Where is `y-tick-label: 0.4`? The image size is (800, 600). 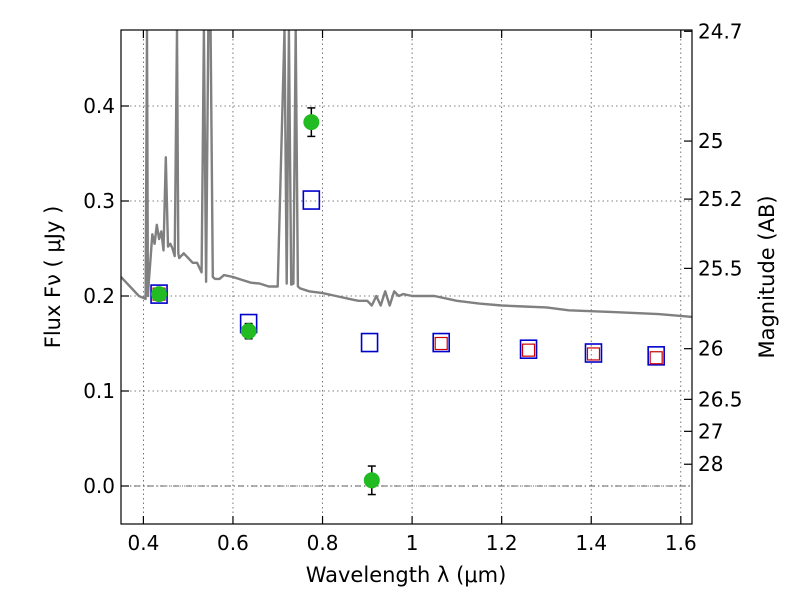
y-tick-label: 0.4 is located at coordinates (99, 106).